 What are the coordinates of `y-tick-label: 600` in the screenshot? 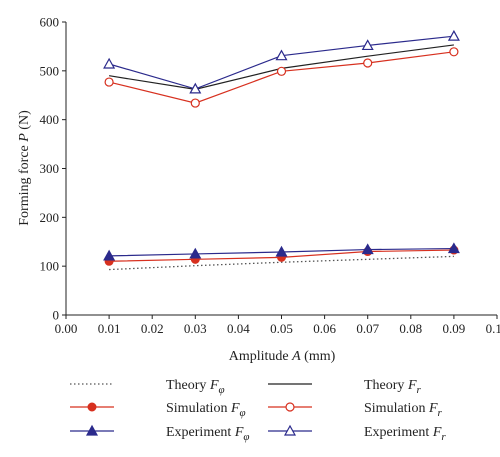 It's located at (50, 22).